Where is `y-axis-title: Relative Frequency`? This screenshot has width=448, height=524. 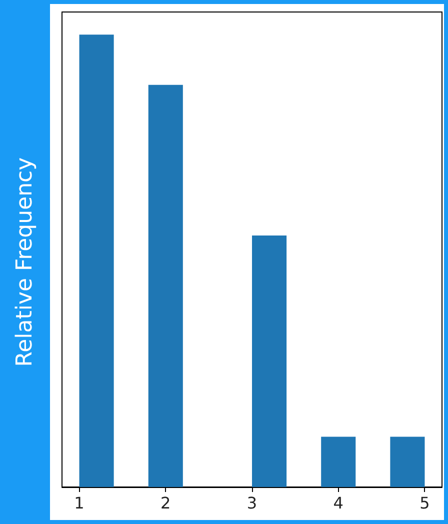
y-axis-title: Relative Frequency is located at coordinates (25, 262).